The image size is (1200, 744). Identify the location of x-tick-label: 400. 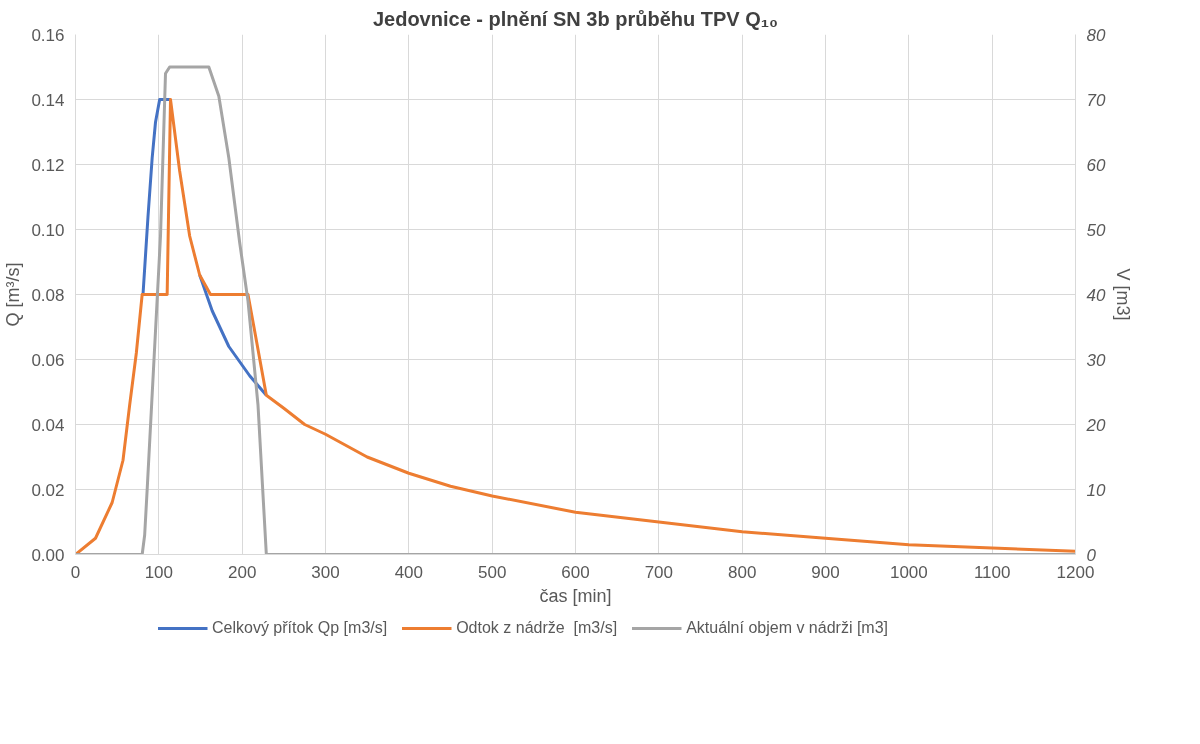
(409, 572).